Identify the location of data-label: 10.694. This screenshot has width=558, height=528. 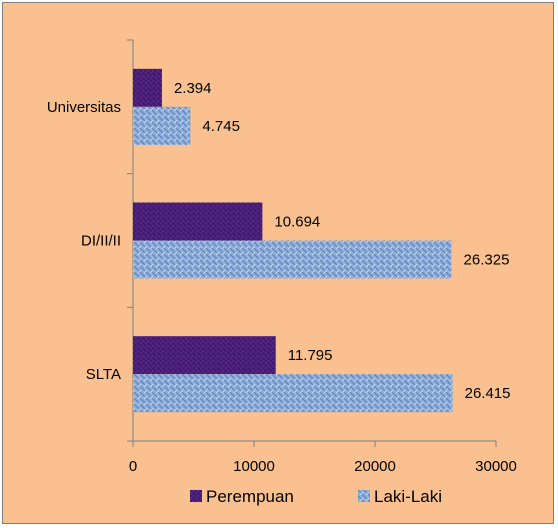
(297, 222).